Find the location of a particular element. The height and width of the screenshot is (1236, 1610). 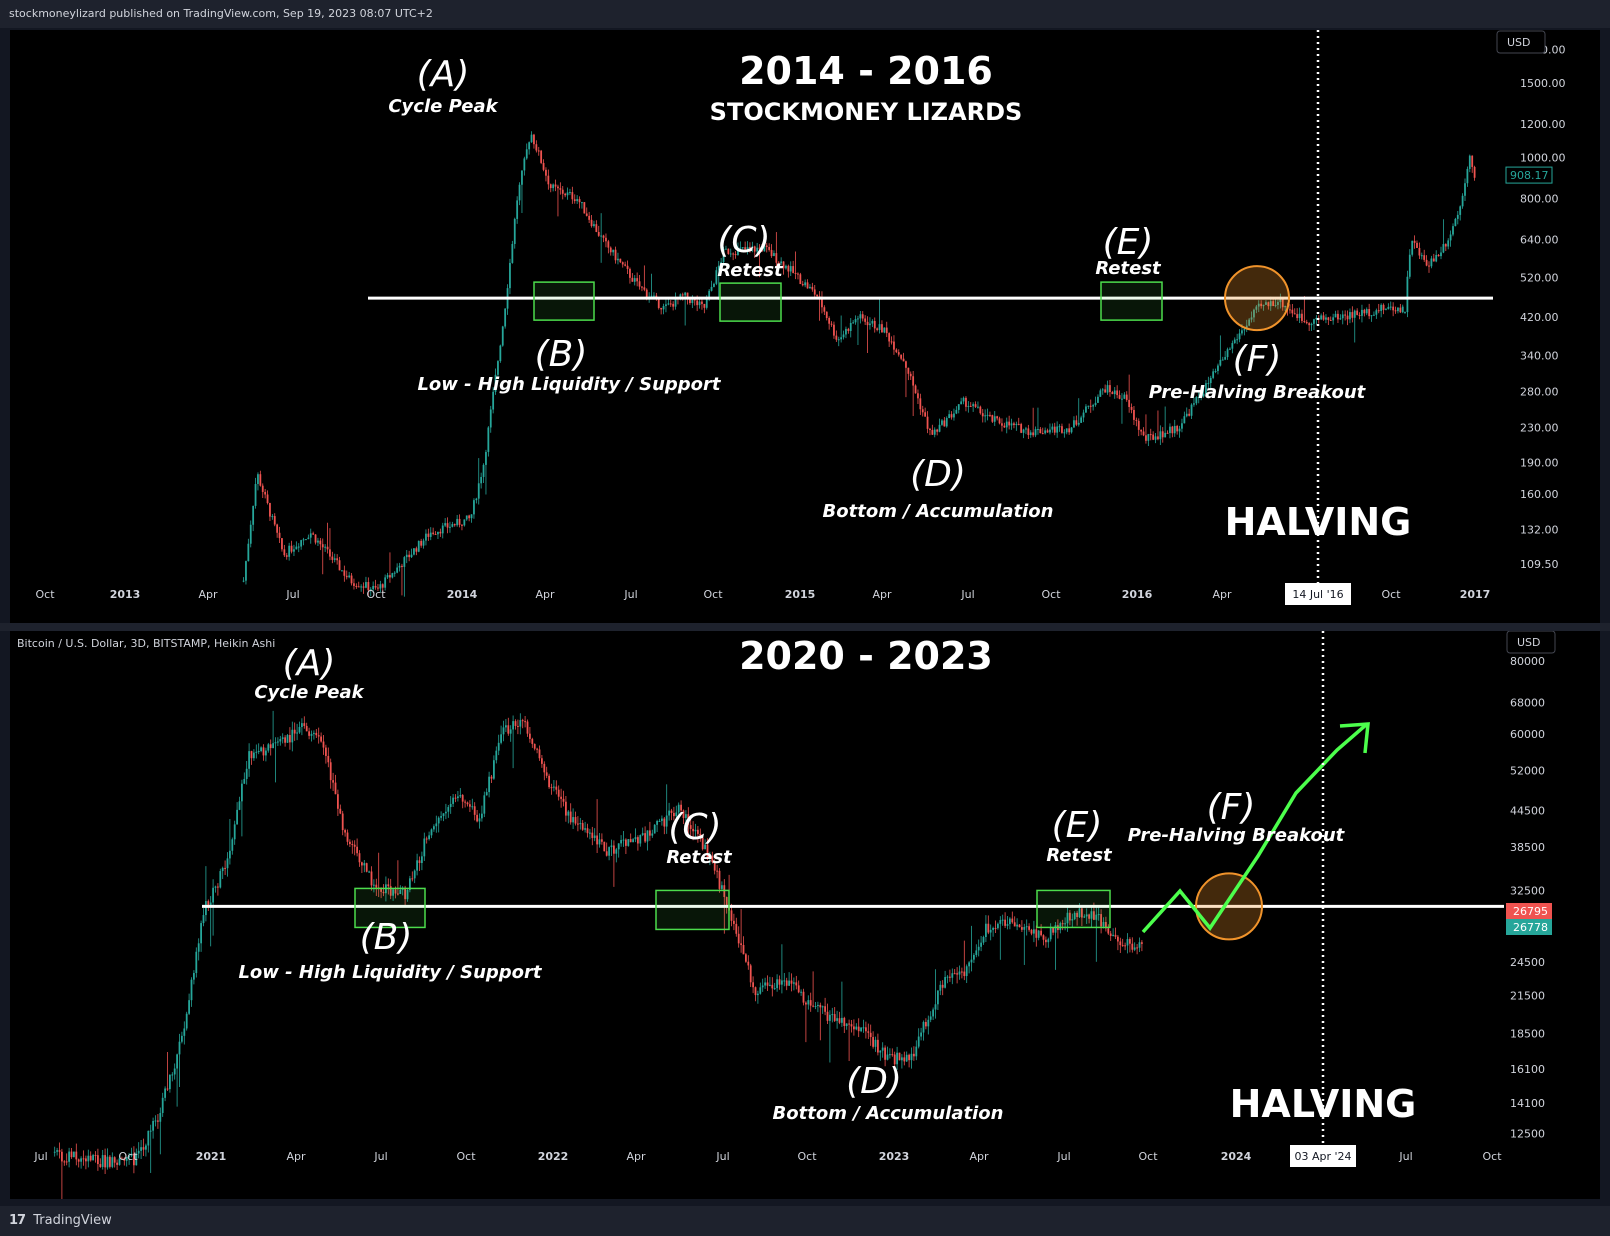

chart-subtitle: STOCKMONEY LIZARDS is located at coordinates (866, 112).